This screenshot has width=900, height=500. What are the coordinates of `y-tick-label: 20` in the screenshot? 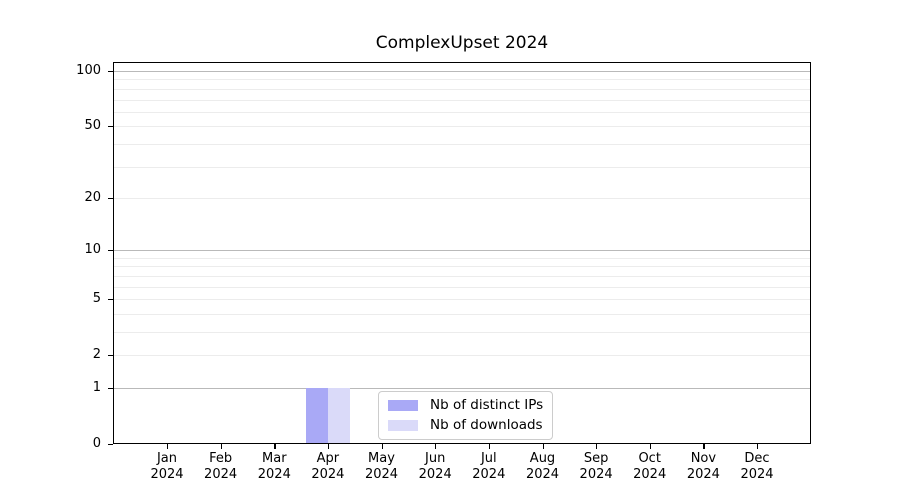 It's located at (92, 197).